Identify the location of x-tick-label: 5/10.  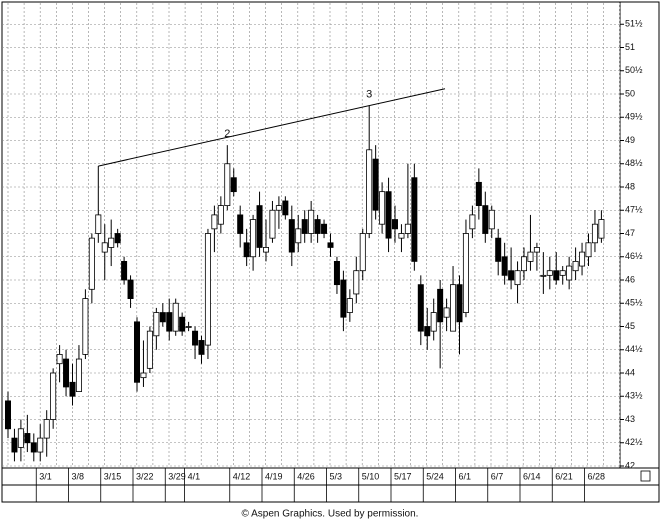
(371, 476).